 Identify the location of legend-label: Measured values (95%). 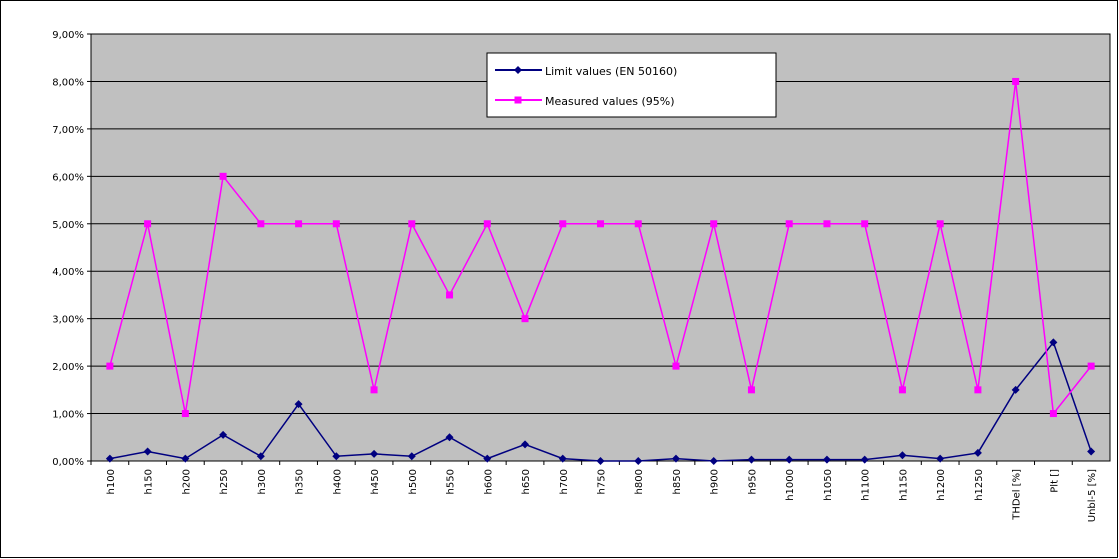
(610, 101).